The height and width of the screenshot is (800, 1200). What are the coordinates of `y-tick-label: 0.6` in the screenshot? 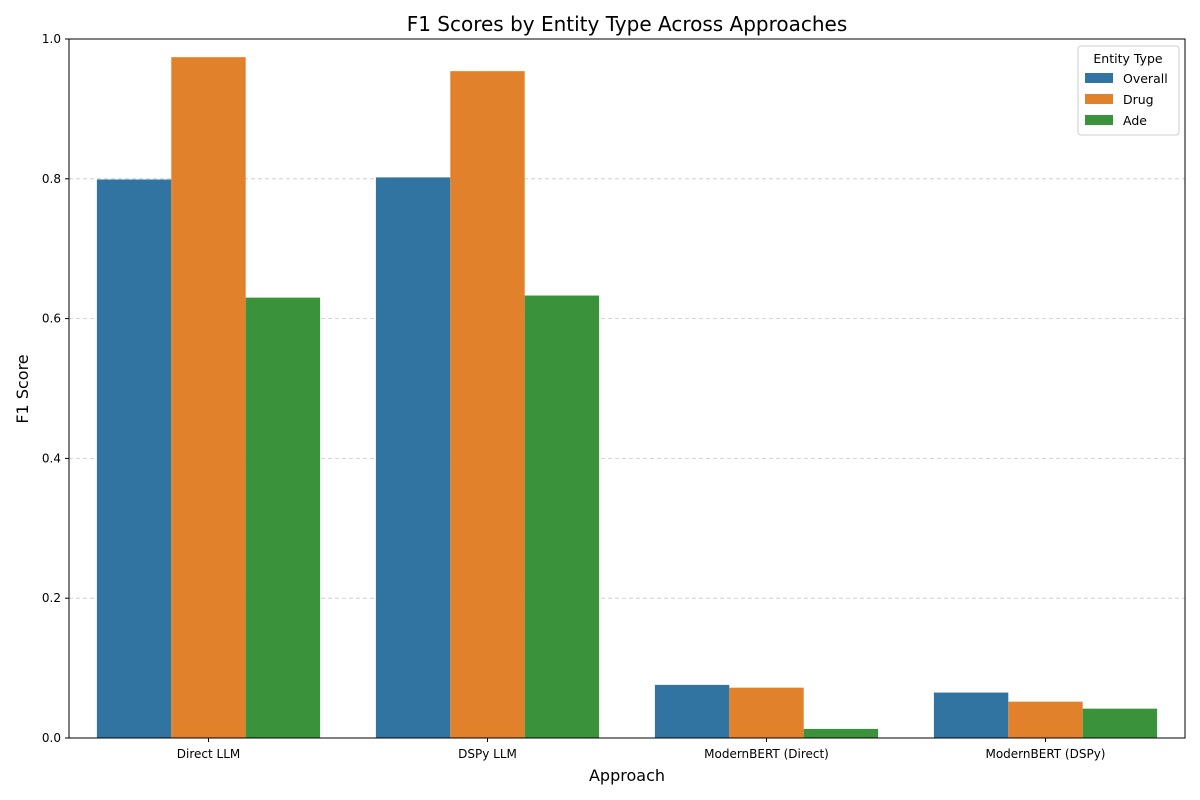 It's located at (51, 319).